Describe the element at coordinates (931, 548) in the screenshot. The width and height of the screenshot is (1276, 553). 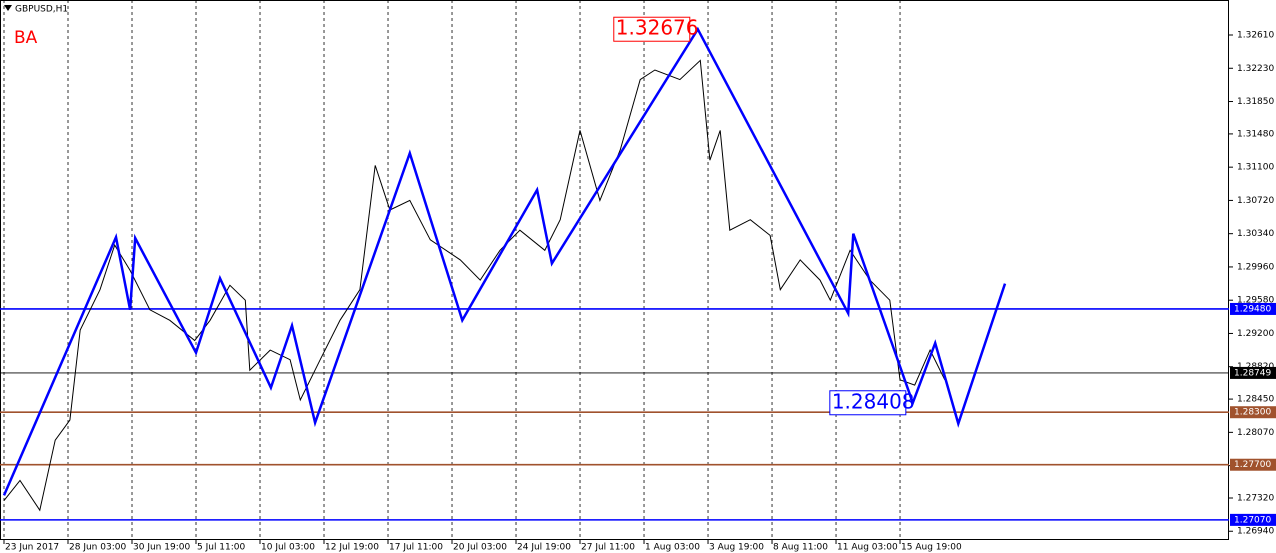
I see `x-tick-label: 15 Aug 19:00` at that location.